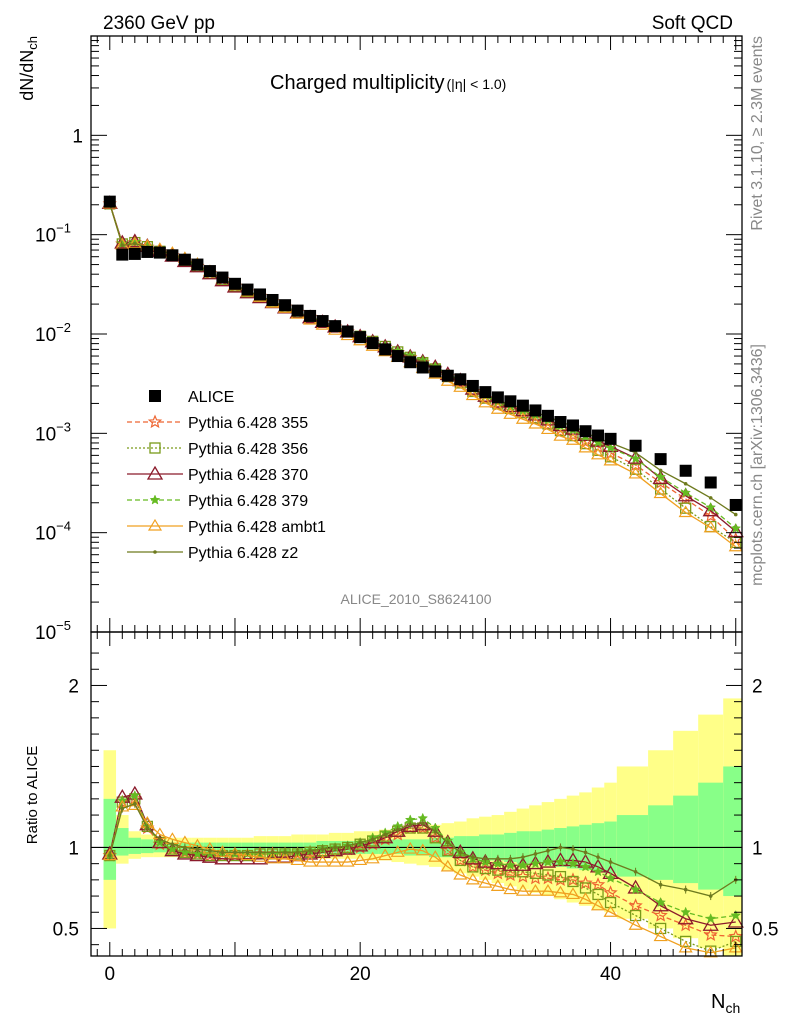 The width and height of the screenshot is (786, 1024). What do you see at coordinates (66, 929) in the screenshot?
I see `y-tick-label-ratio-left: 0.5` at bounding box center [66, 929].